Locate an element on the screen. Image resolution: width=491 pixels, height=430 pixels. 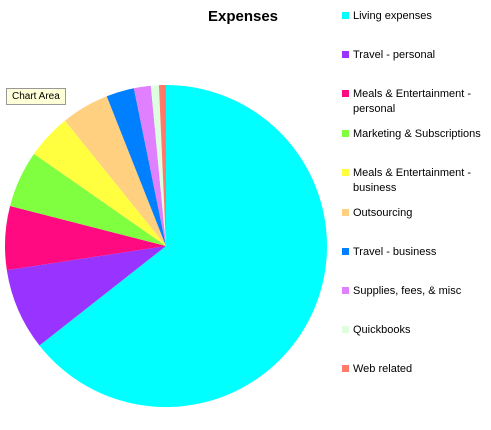
legend-item: Marketing & Subscriptions is located at coordinates (414, 134).